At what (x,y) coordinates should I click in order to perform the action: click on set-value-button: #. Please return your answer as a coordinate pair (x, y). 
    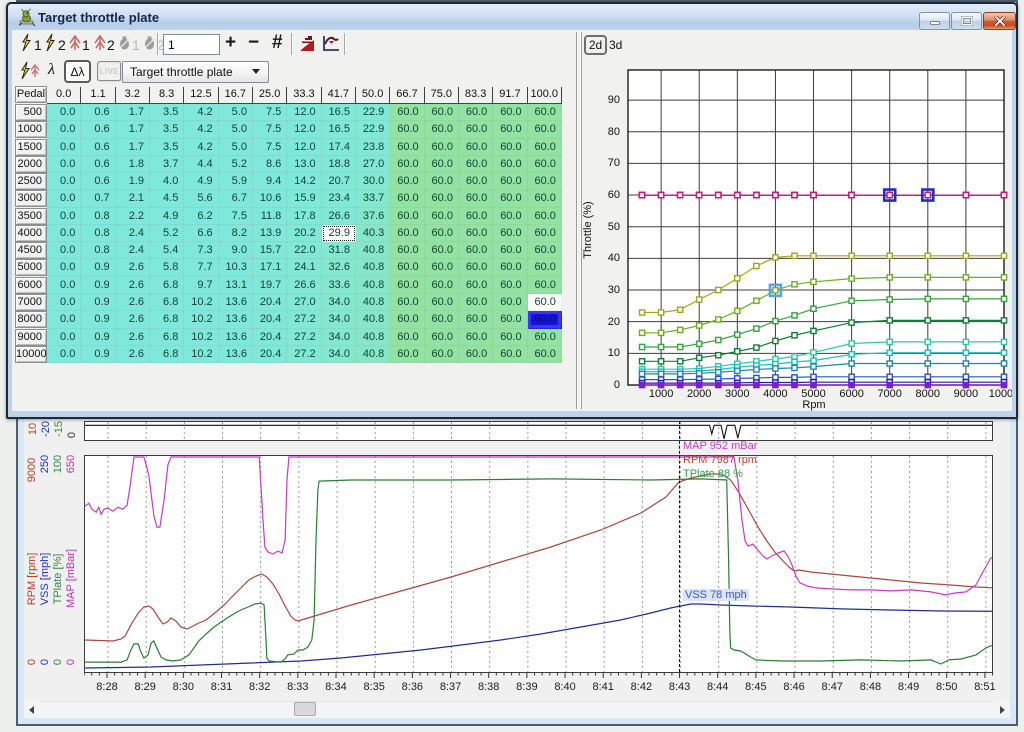
    Looking at the image, I should click on (277, 42).